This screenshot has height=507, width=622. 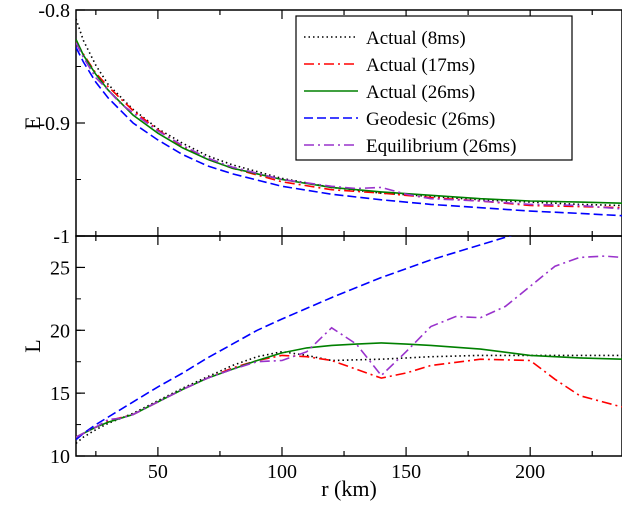 I want to click on legend-label: Geodesic (26ms), so click(x=430, y=119).